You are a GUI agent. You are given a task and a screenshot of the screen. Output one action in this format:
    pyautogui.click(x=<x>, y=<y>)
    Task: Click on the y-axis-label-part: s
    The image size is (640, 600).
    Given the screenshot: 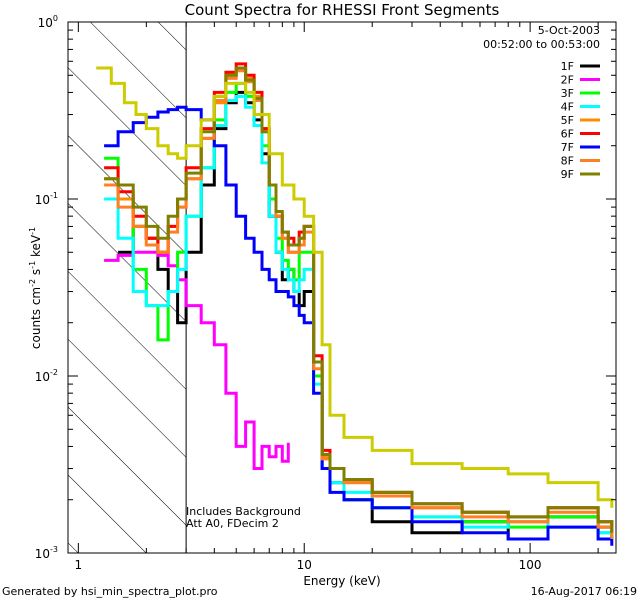 What is the action you would take?
    pyautogui.click(x=36, y=274)
    